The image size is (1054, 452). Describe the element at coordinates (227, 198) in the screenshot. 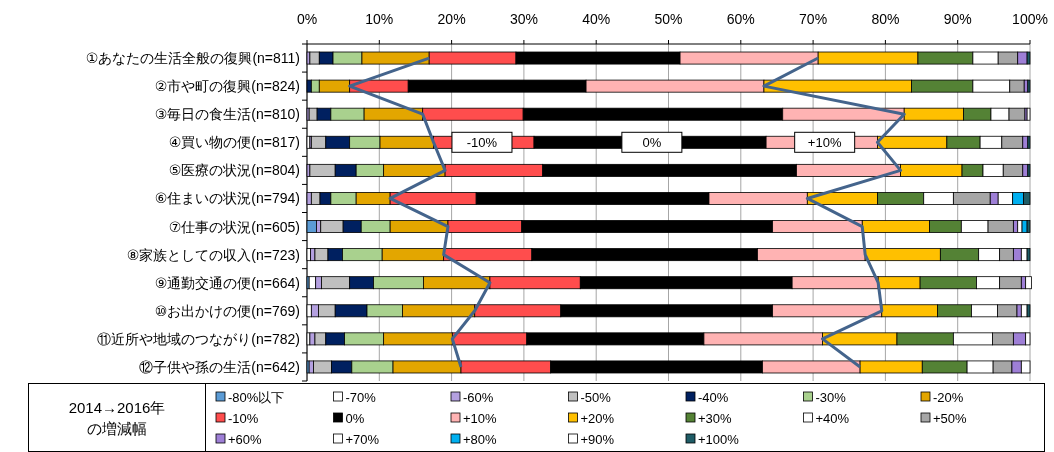

I see `y-tick-label: ⑥住まいの状況(n=794)` at that location.